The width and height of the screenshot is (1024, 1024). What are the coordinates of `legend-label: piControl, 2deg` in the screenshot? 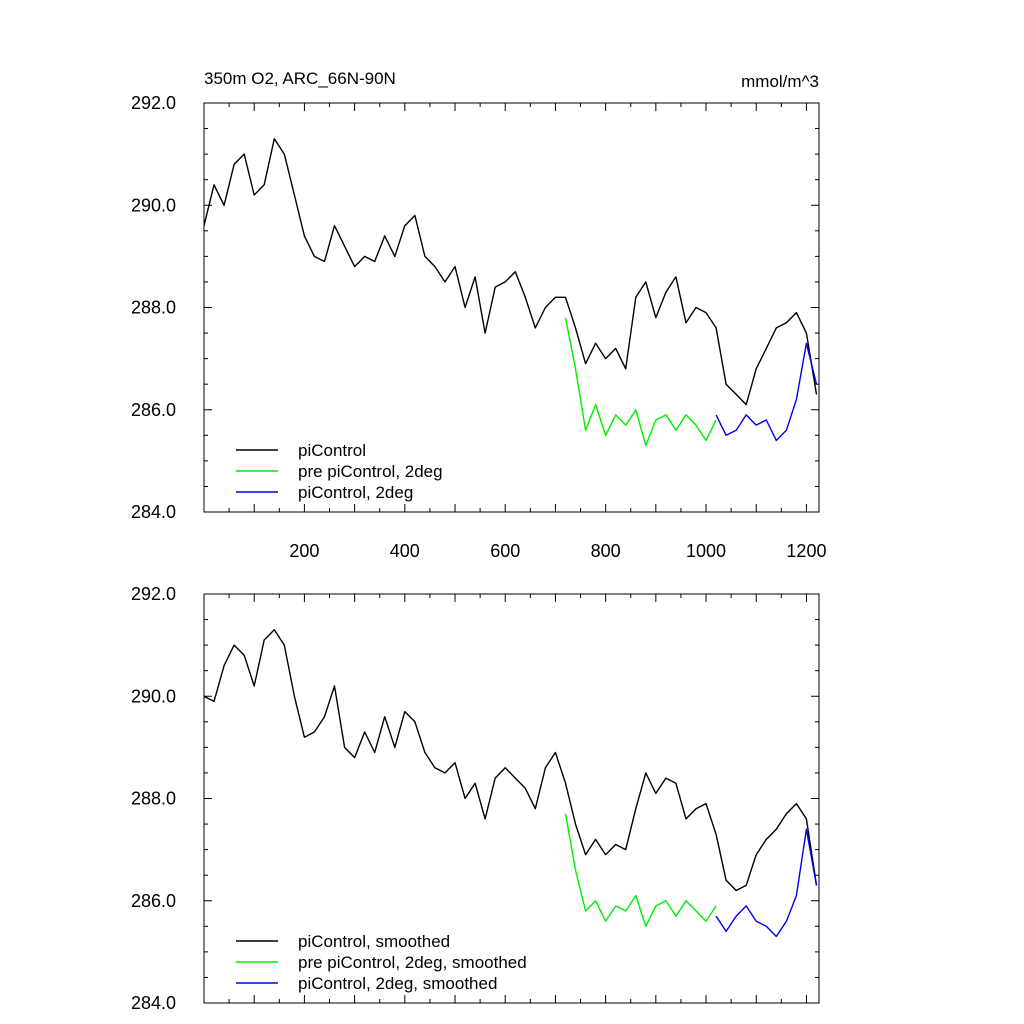 It's located at (355, 492).